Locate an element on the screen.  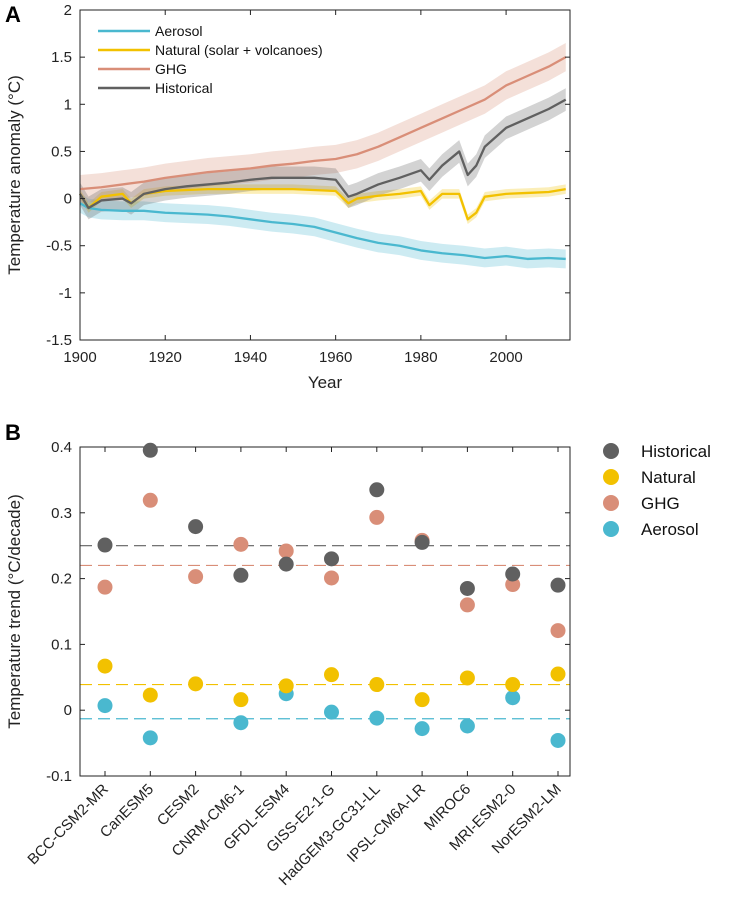
x-axis-label: Year is located at coordinates (325, 382).